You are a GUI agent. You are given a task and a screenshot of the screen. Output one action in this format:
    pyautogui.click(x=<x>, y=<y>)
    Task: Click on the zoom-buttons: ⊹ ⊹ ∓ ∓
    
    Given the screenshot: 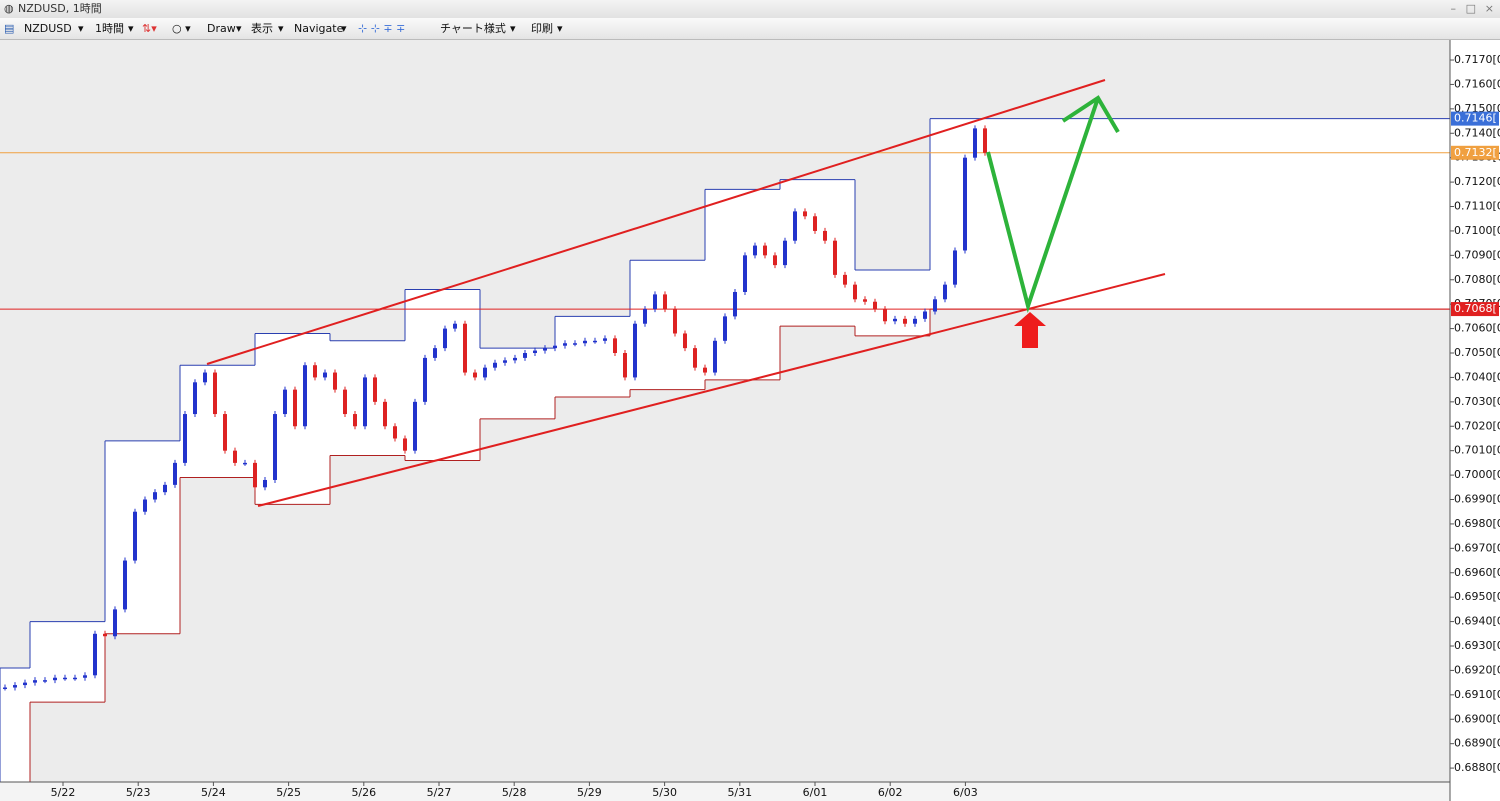 What is the action you would take?
    pyautogui.click(x=382, y=28)
    